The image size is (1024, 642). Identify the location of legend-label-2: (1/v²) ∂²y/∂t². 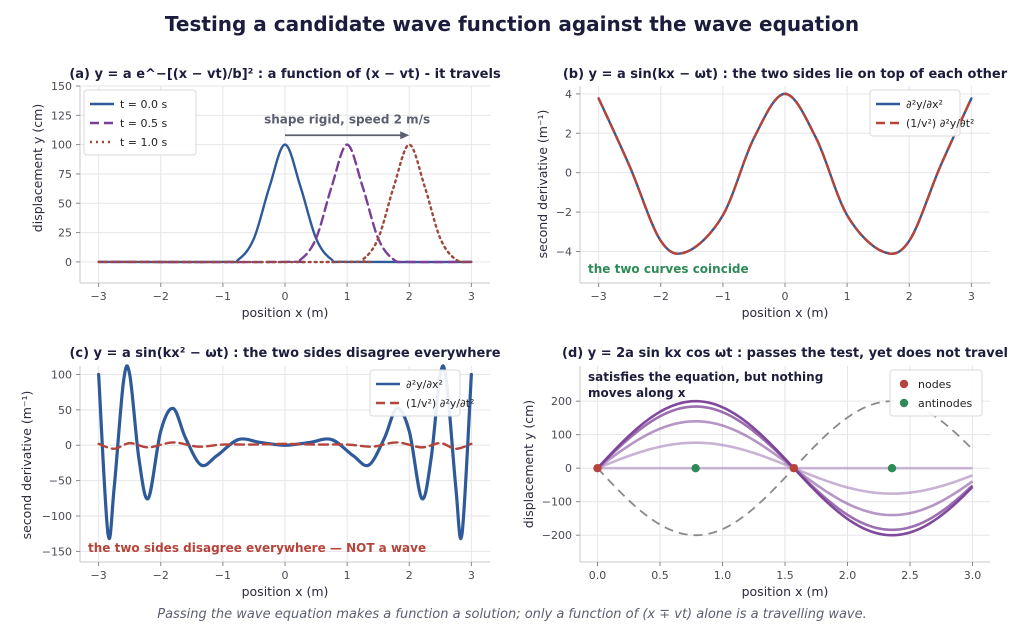
(440, 403).